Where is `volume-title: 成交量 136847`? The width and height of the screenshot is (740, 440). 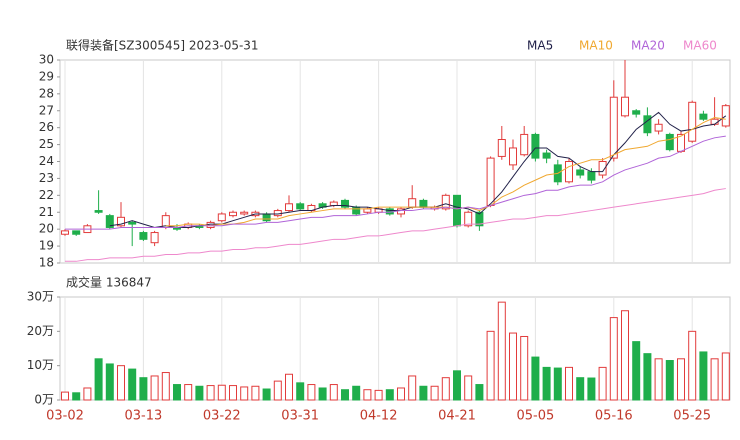 volume-title: 成交量 136847 is located at coordinates (109, 282).